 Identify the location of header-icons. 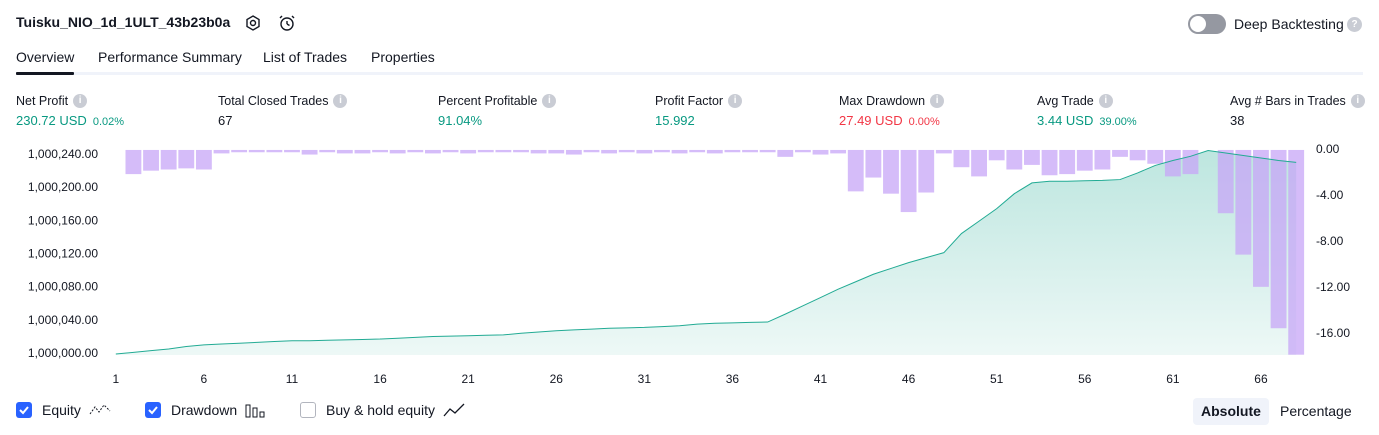
(270, 23).